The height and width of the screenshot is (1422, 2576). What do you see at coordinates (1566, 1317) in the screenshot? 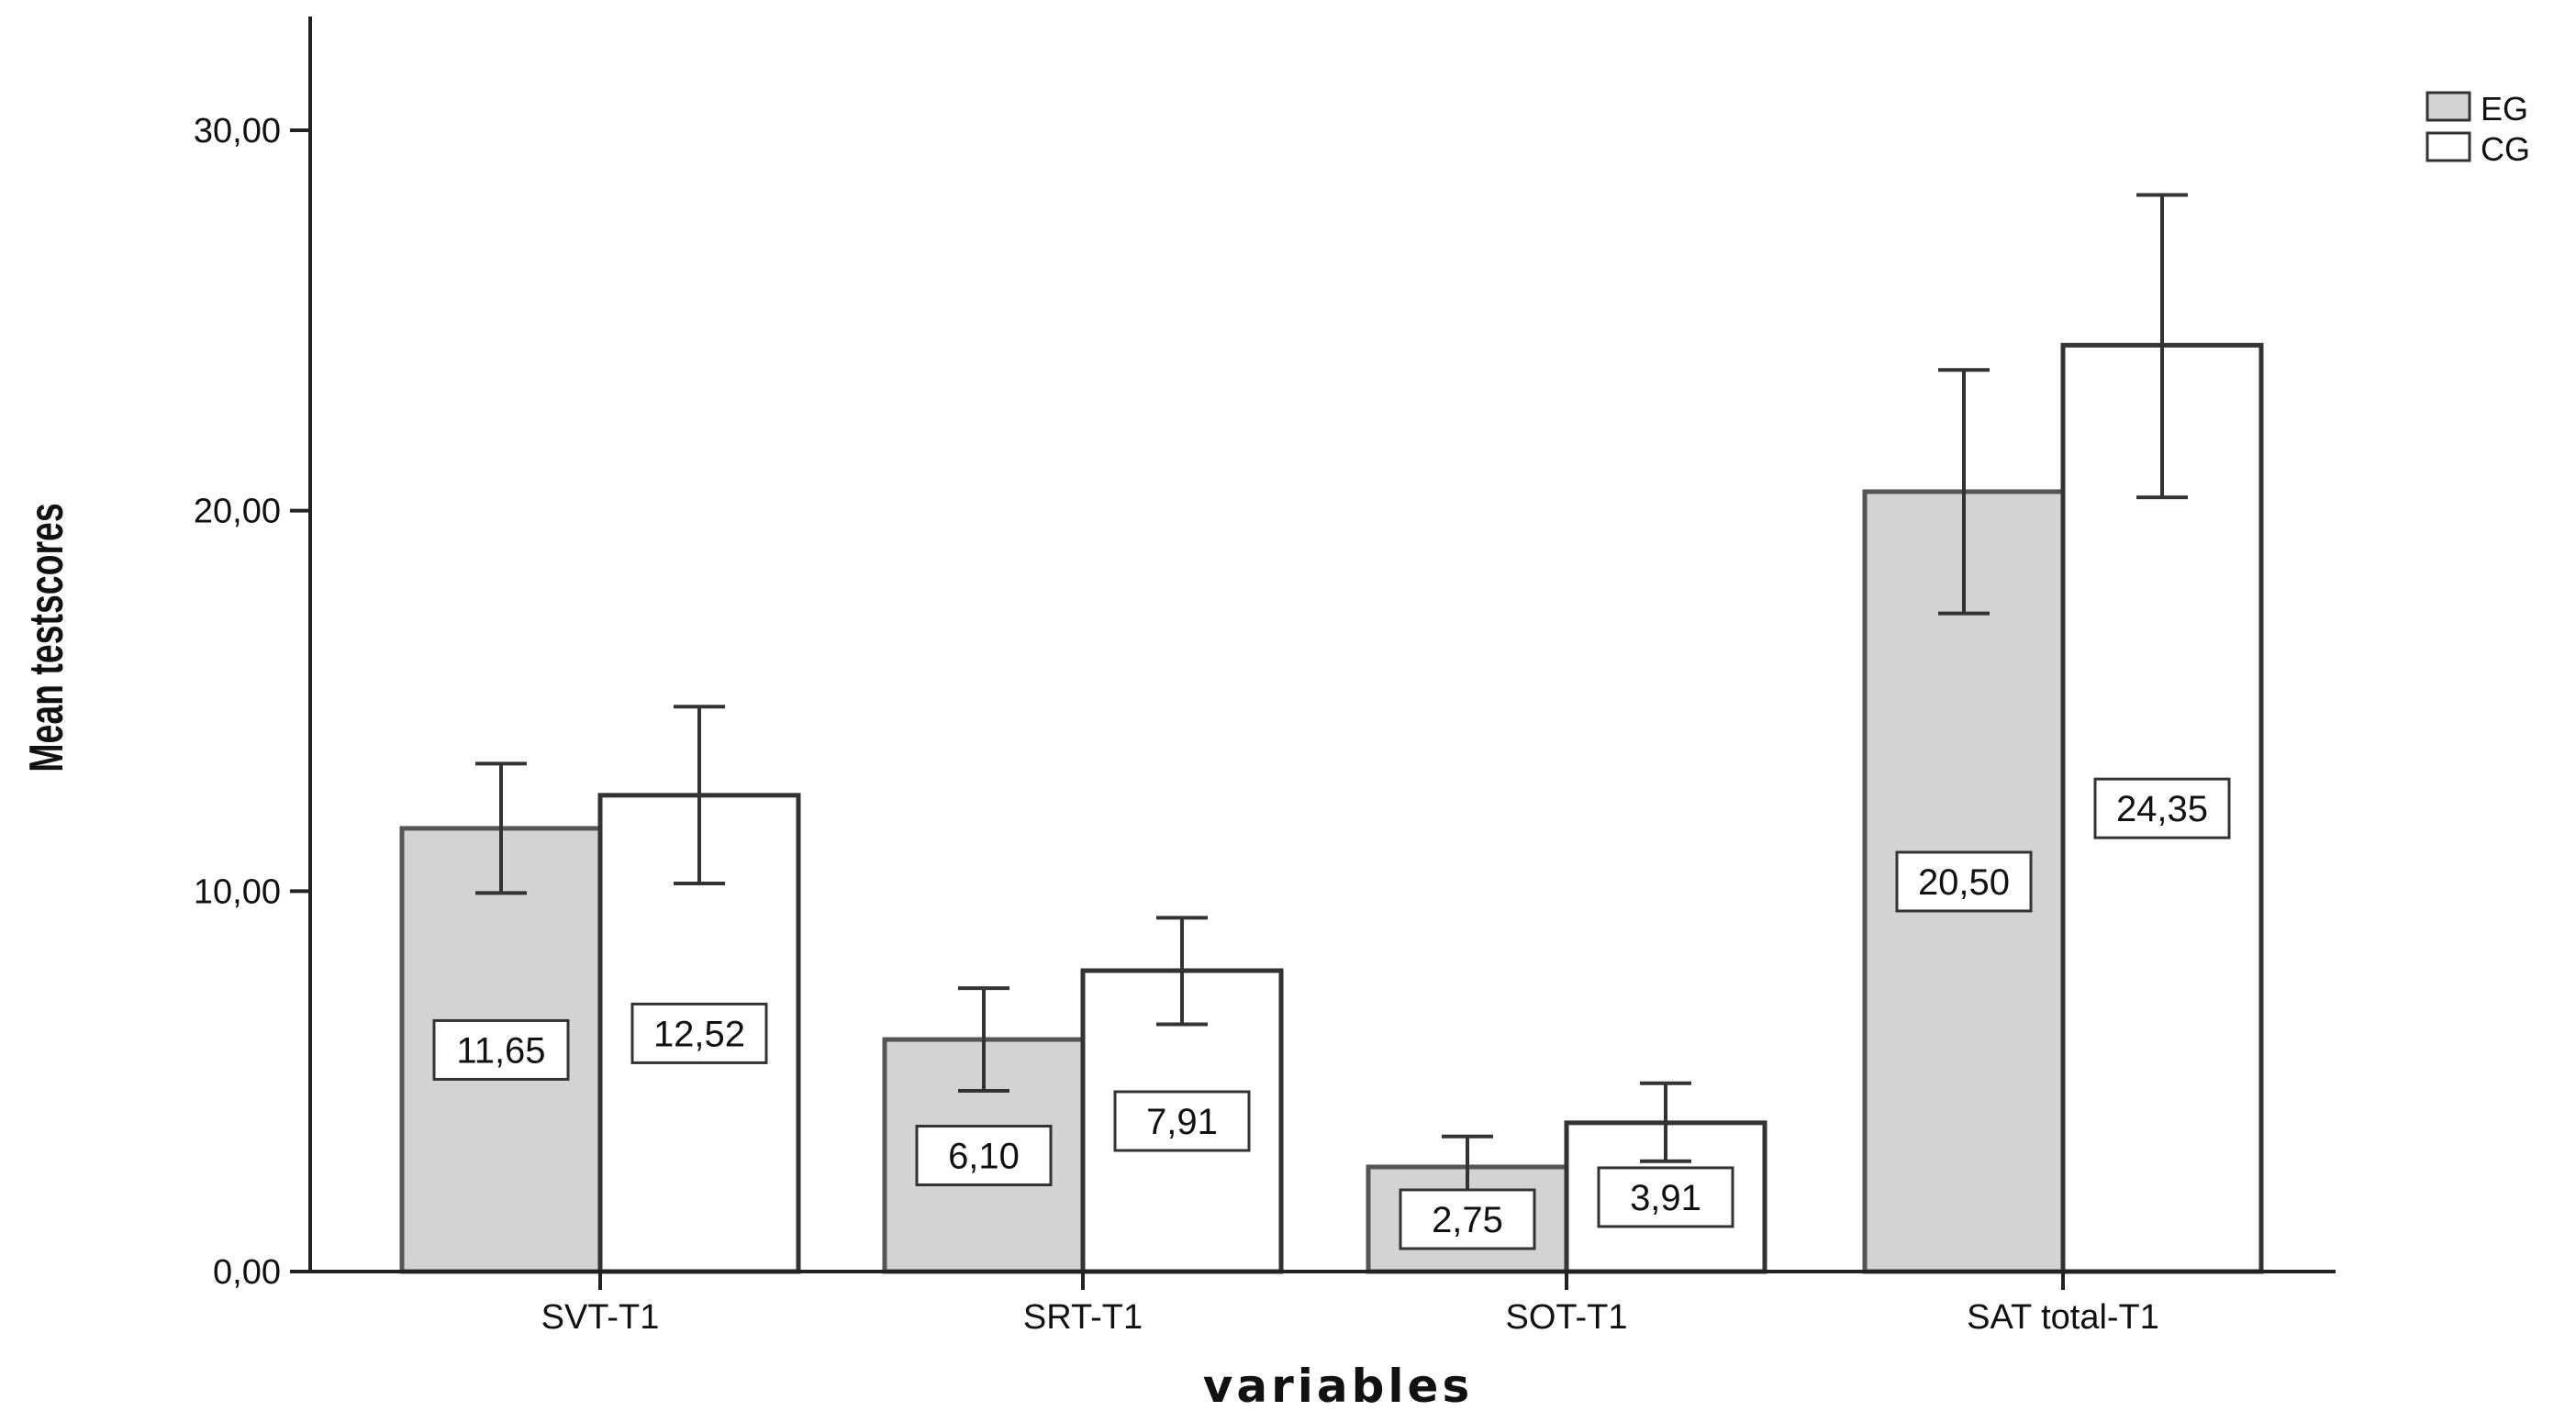
I see `x-tick-label: SOT-T1` at bounding box center [1566, 1317].